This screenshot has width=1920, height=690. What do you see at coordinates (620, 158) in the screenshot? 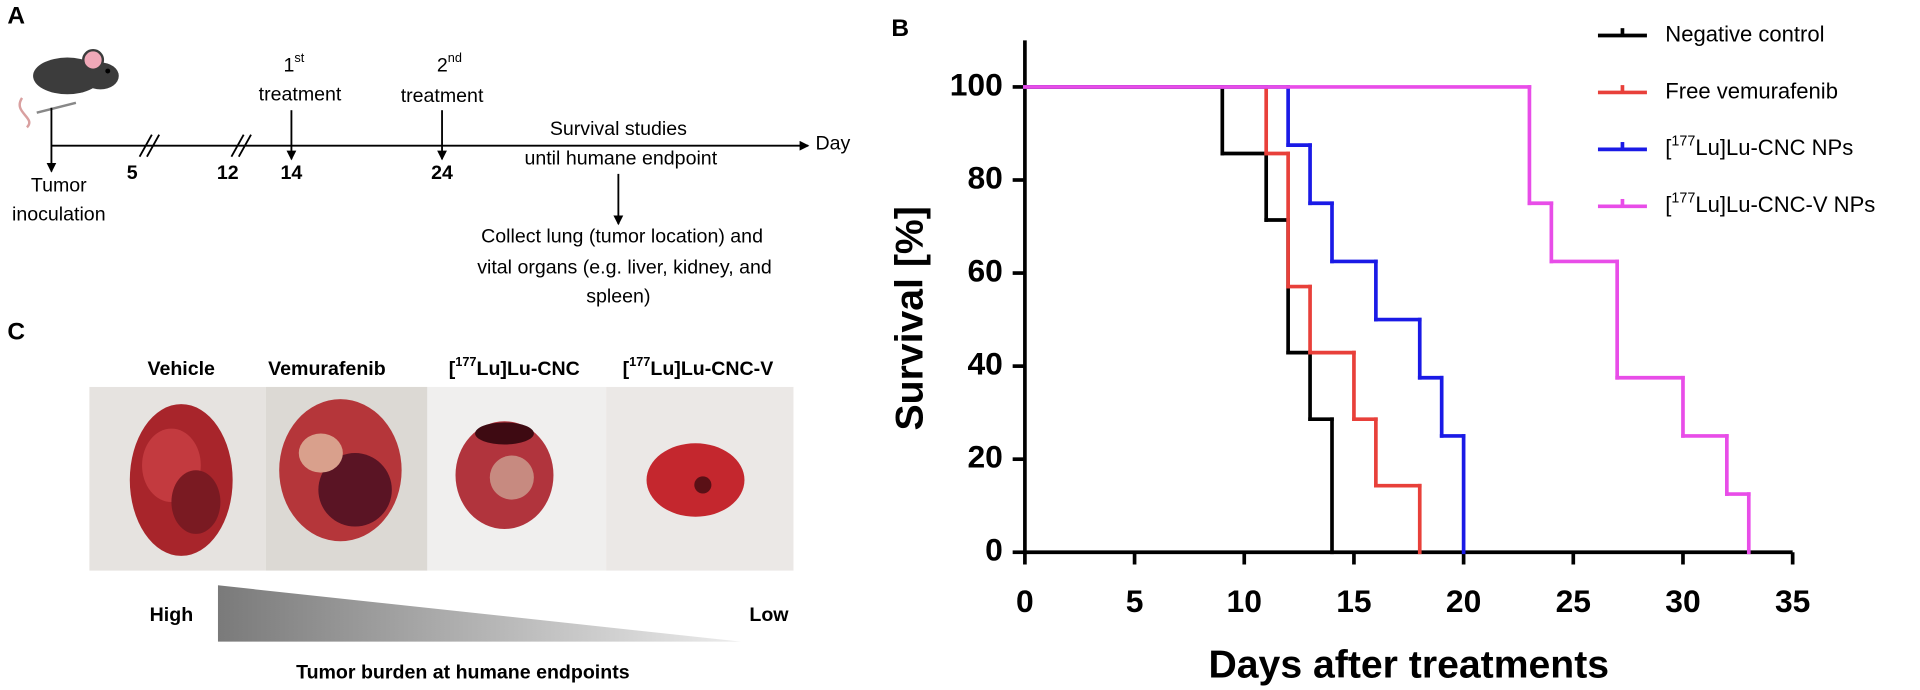
I see `note: until humane endpoint` at bounding box center [620, 158].